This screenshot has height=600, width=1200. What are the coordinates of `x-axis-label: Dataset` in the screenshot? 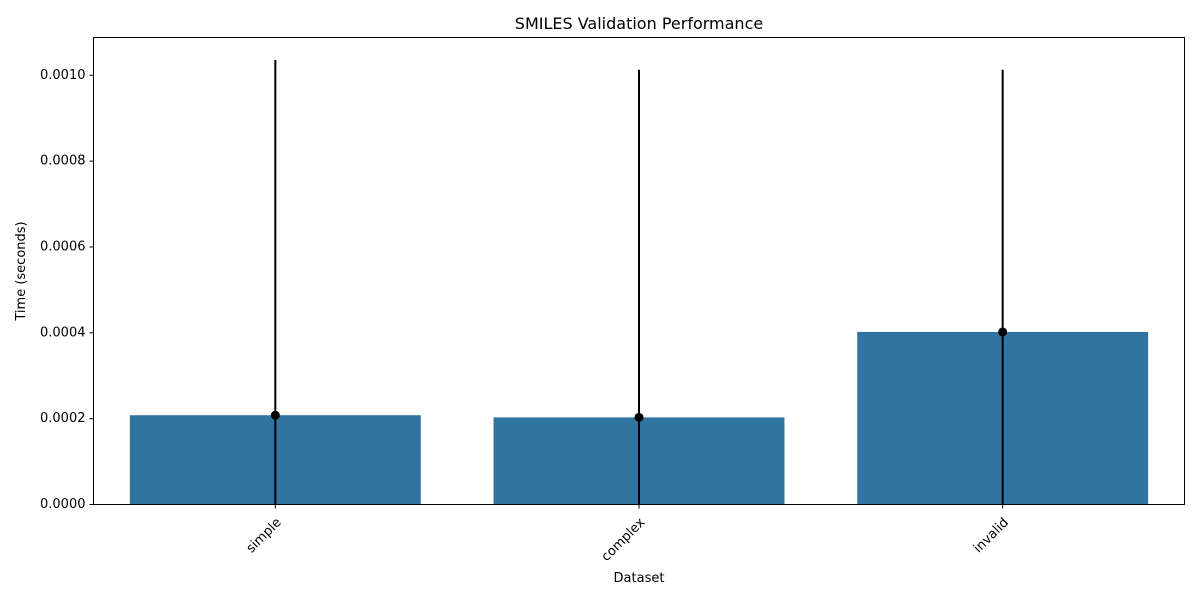 It's located at (639, 578).